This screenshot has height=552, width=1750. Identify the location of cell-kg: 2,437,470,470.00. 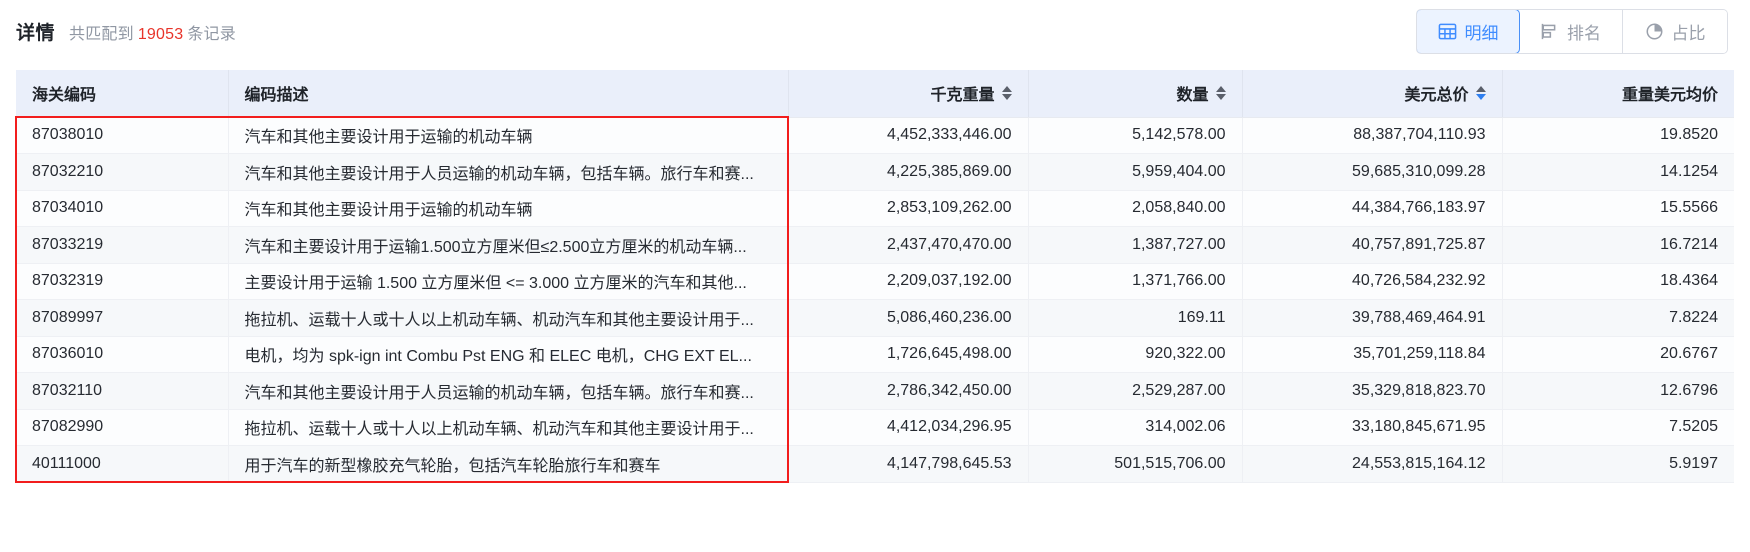
(908, 245).